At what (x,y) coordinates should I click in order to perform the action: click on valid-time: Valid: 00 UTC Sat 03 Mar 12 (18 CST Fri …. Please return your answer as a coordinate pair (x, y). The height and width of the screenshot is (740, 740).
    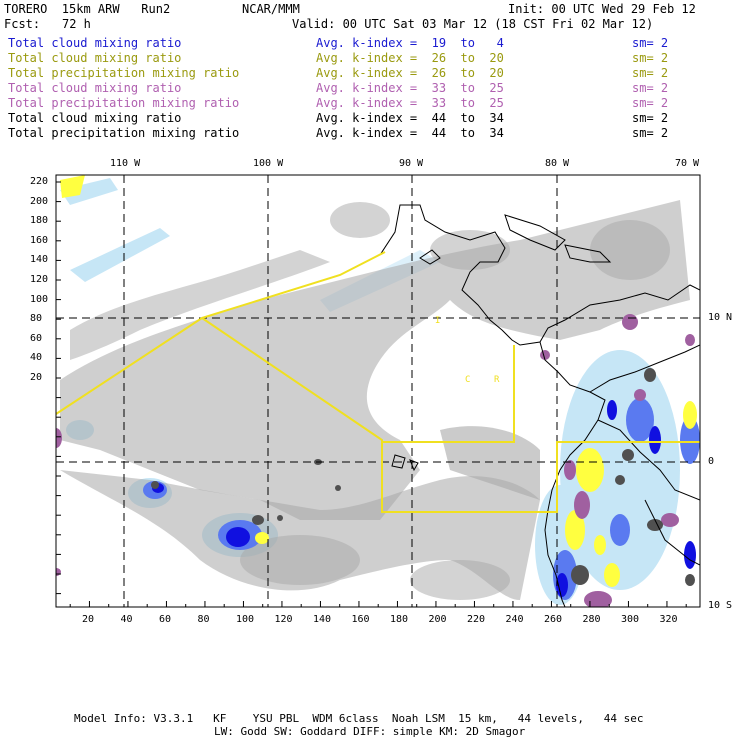
    Looking at the image, I should click on (473, 24).